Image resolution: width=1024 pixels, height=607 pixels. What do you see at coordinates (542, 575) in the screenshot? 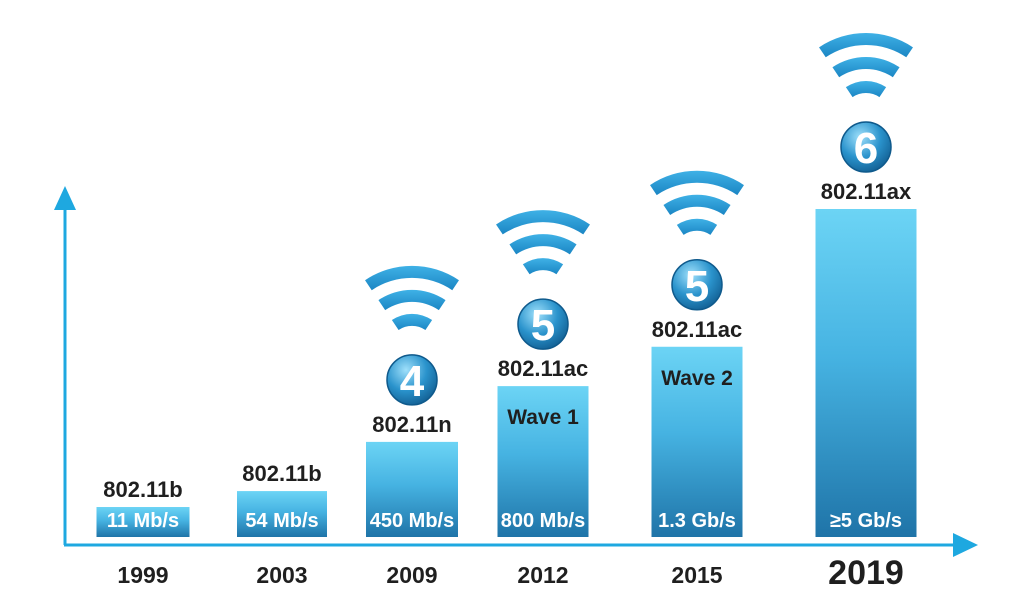
I see `year-label-2012: 2012` at bounding box center [542, 575].